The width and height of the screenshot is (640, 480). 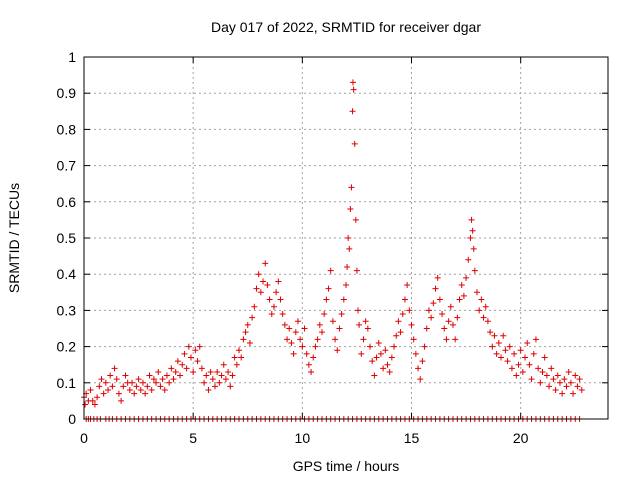 I want to click on y-tick-label: 0.5, so click(x=67, y=238).